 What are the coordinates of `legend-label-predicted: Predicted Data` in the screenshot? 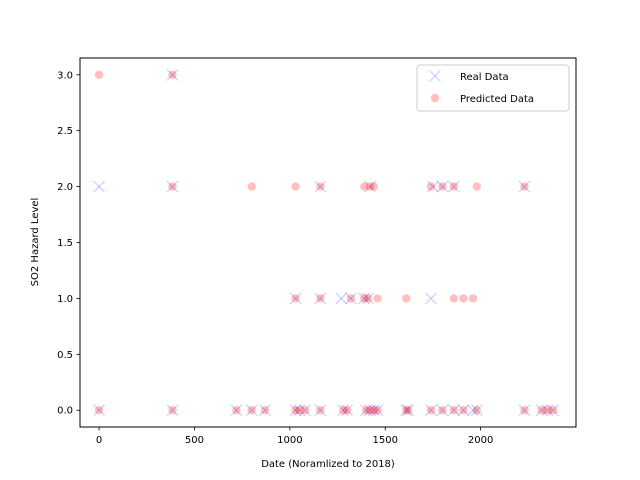 It's located at (497, 99).